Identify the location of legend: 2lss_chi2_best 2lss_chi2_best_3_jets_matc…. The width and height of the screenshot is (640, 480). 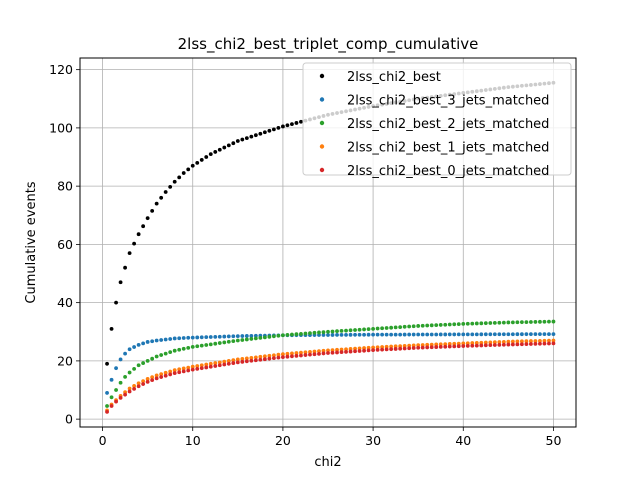
(437, 120).